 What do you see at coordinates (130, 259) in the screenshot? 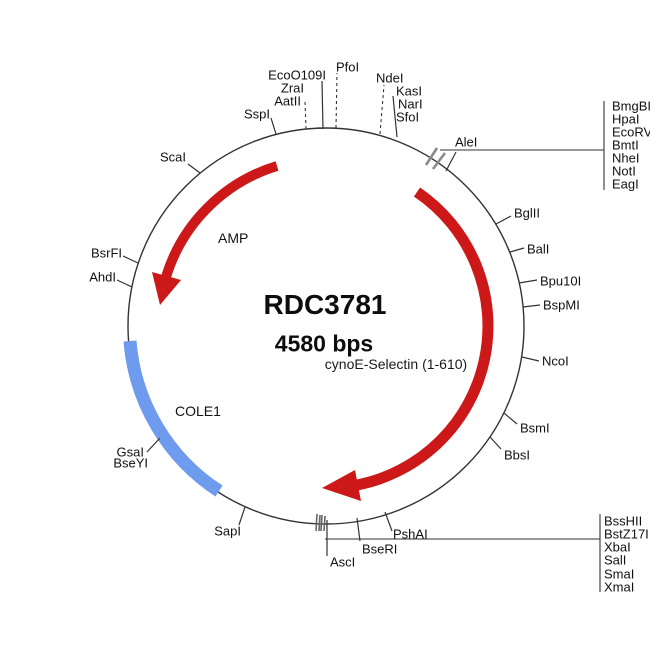
I see `tick-bsrfi` at bounding box center [130, 259].